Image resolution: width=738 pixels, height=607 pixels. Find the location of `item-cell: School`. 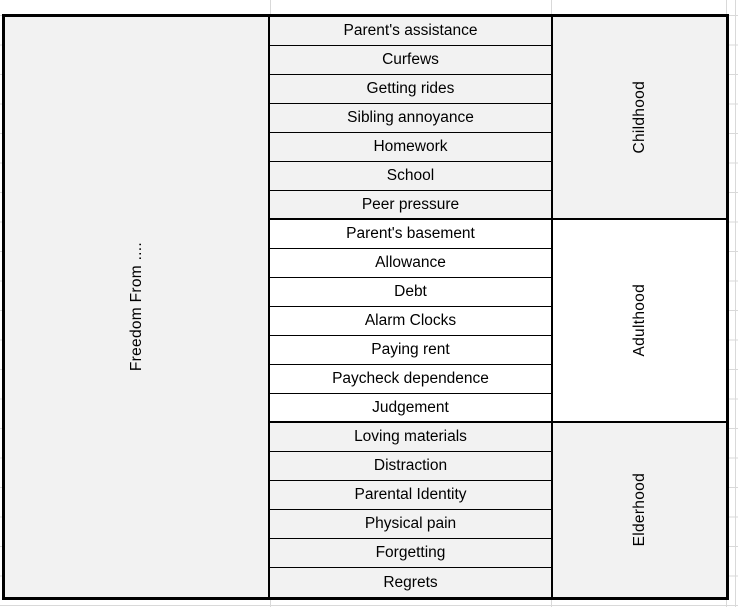

item-cell: School is located at coordinates (410, 176).